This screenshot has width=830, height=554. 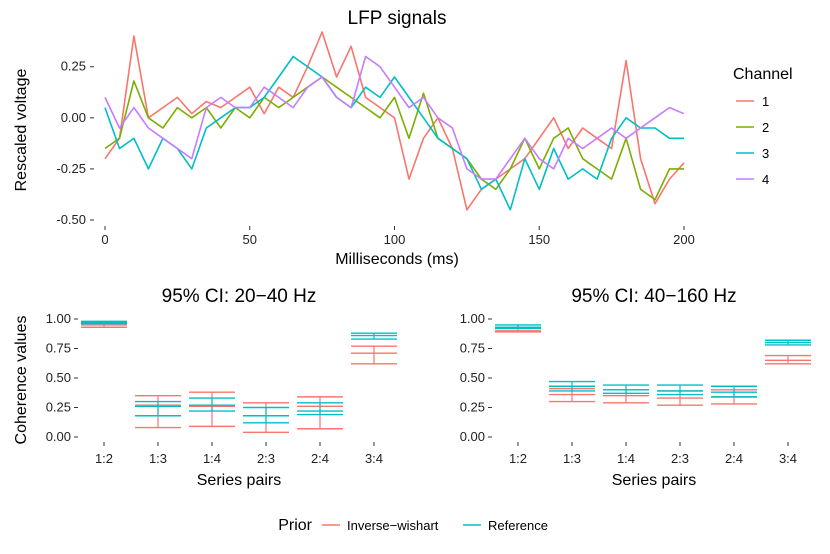 I want to click on lfp-title: LFP signals, so click(x=397, y=18).